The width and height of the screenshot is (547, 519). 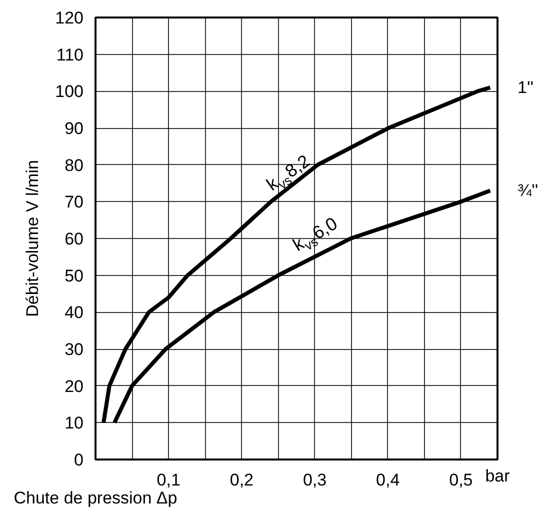 What do you see at coordinates (74, 128) in the screenshot?
I see `y-tick-label: 90` at bounding box center [74, 128].